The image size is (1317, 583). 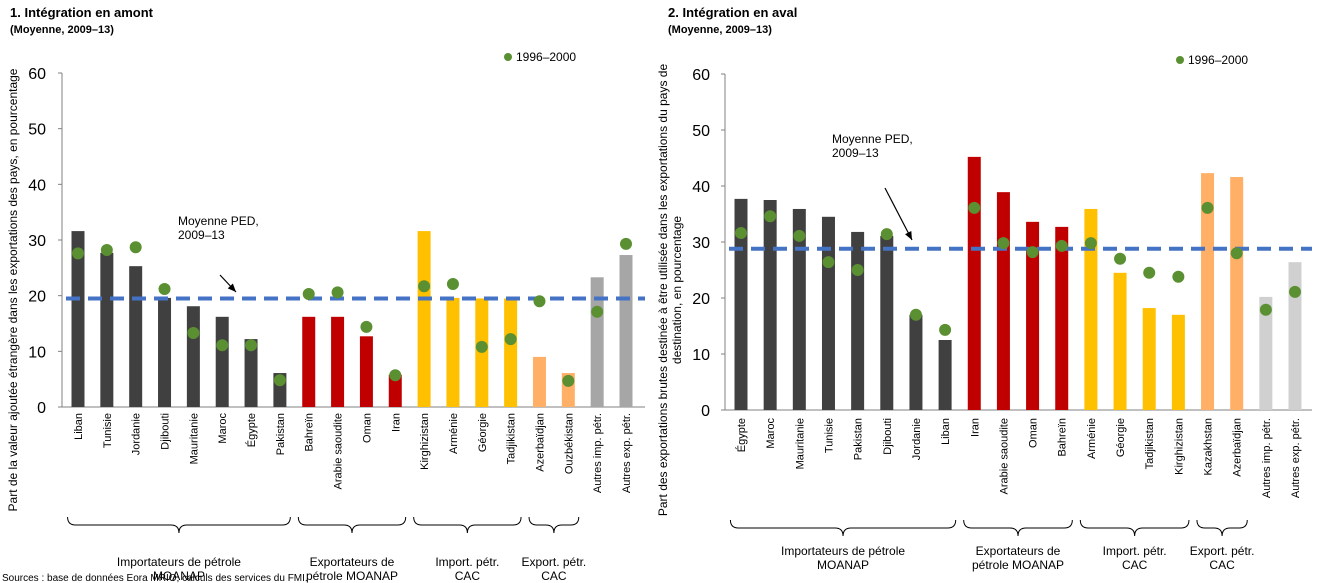 What do you see at coordinates (732, 12) in the screenshot?
I see `chart-title: 2. Intégration en aval` at bounding box center [732, 12].